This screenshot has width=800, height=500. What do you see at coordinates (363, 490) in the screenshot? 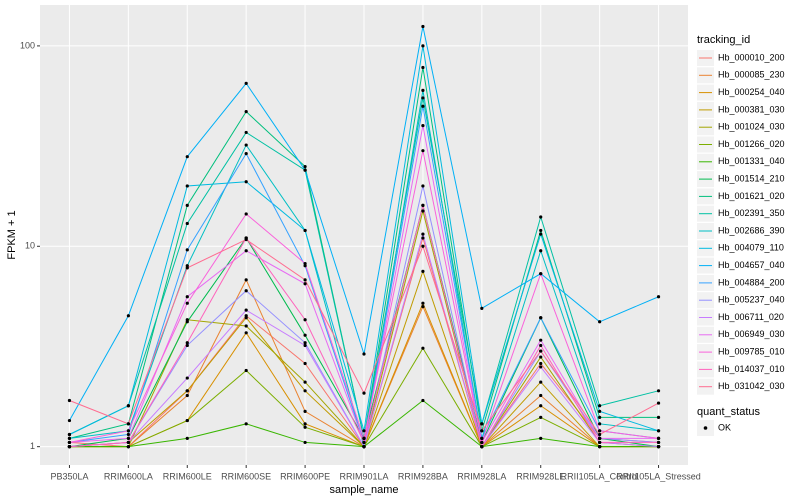
I see `x-axis-title: sample_name` at bounding box center [363, 490].